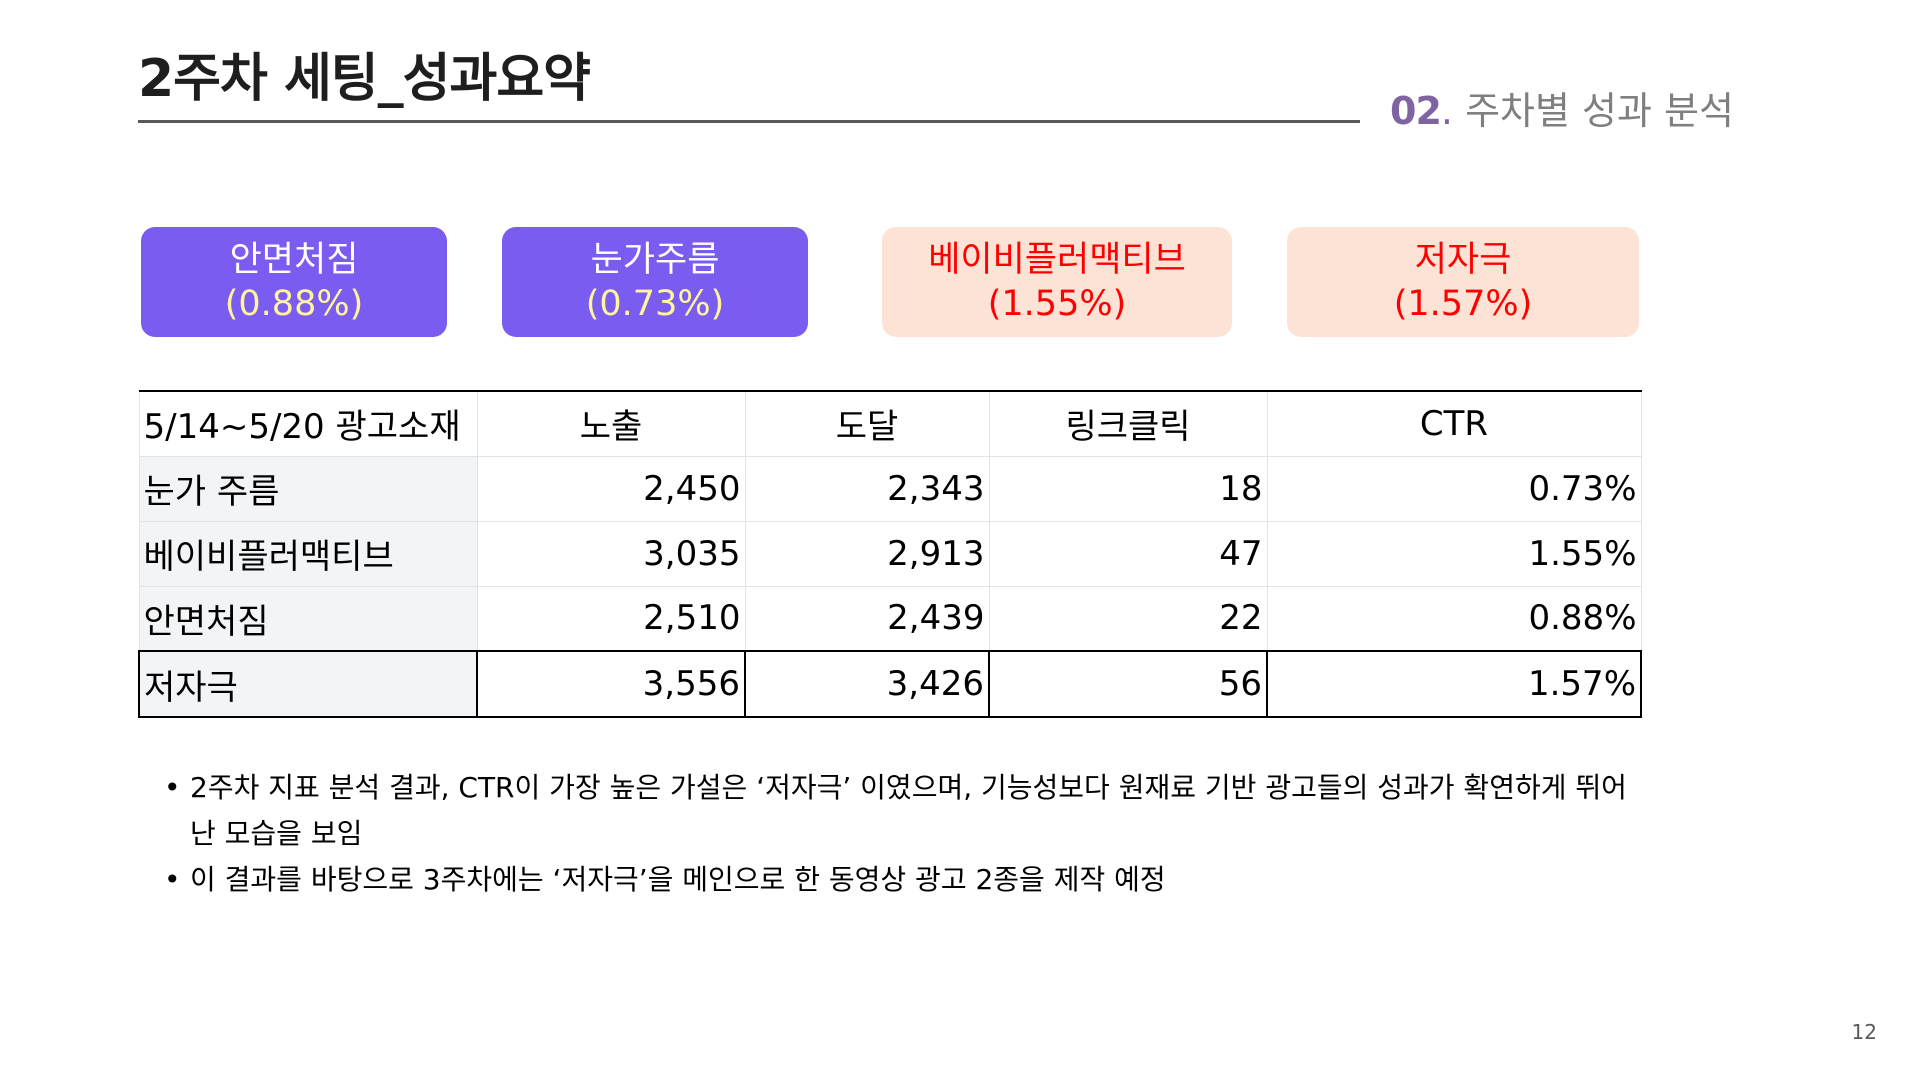 The height and width of the screenshot is (1080, 1920). What do you see at coordinates (655, 282) in the screenshot?
I see `card-eye-wrinkle: 눈가주름 (0.73%)` at bounding box center [655, 282].